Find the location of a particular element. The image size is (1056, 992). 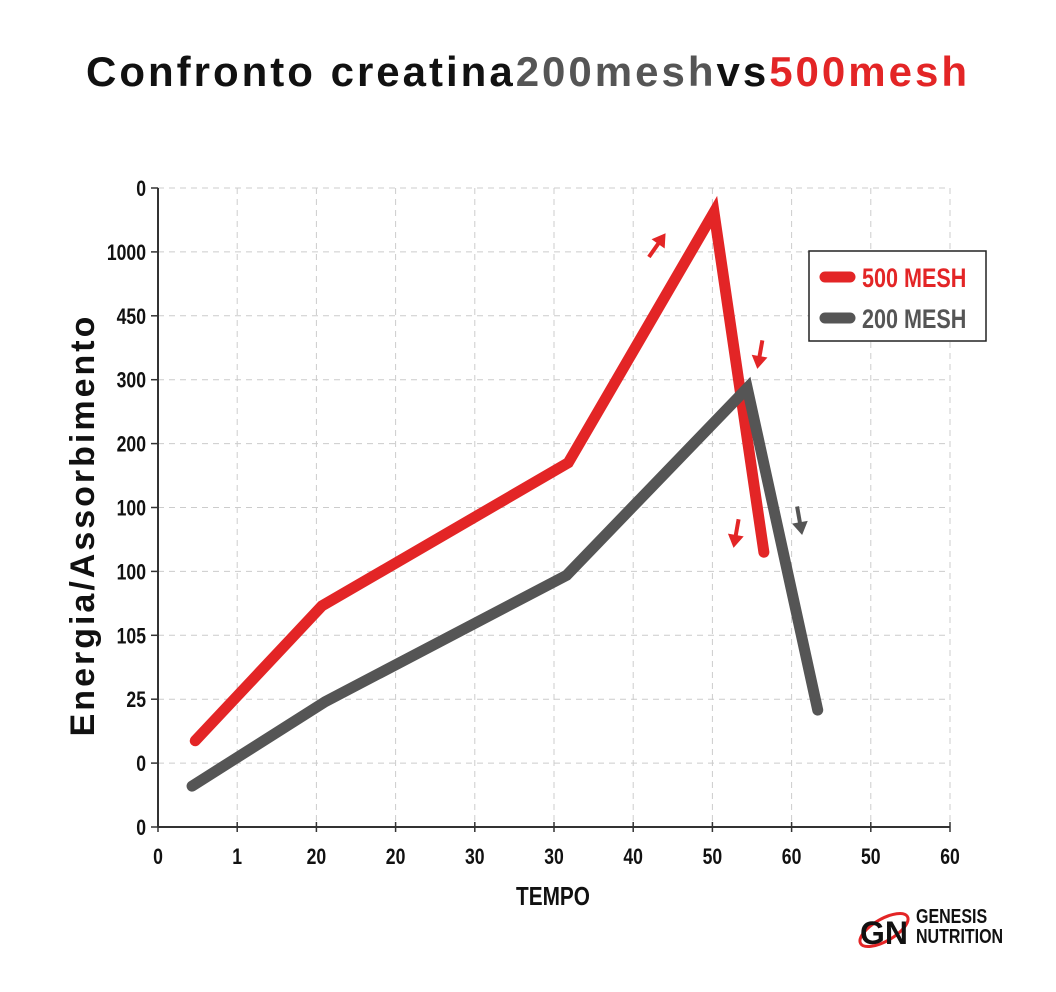

gn-logo-icon: GN is located at coordinates (884, 931).